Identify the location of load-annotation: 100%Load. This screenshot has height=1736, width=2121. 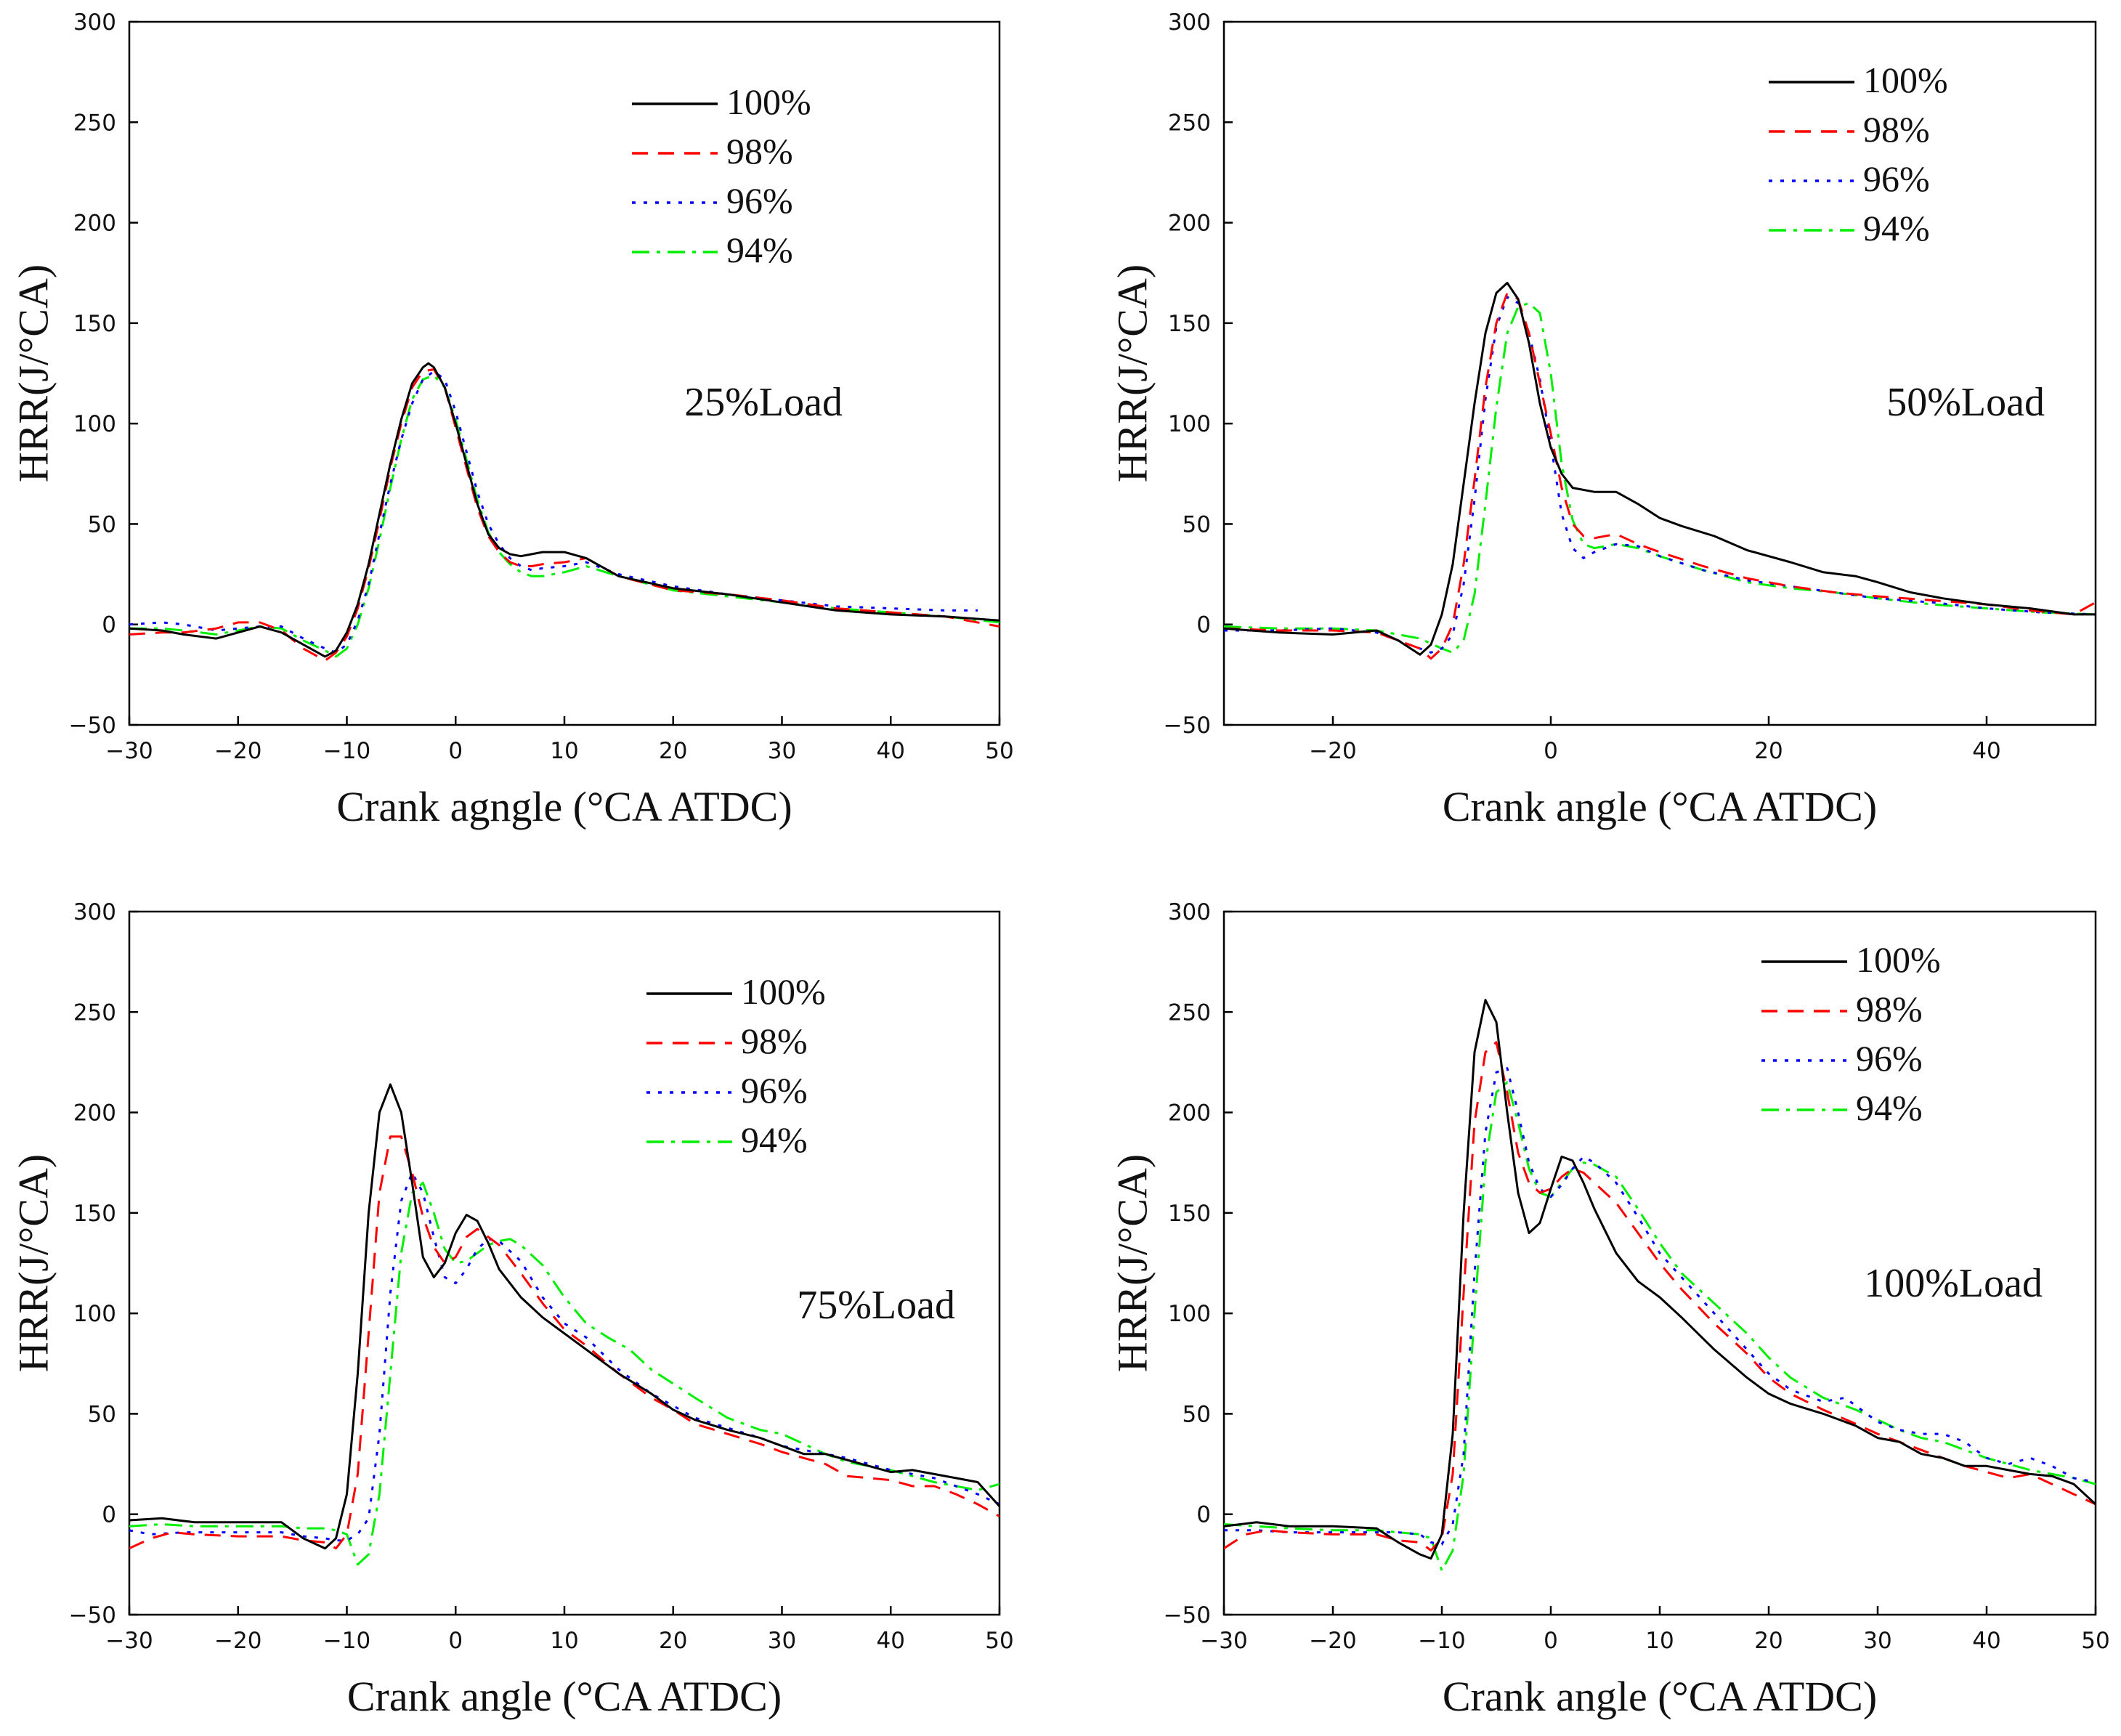
(1953, 1283).